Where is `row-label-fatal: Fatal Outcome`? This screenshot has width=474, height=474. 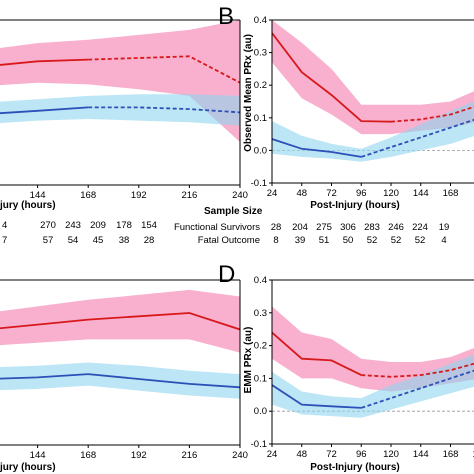 row-label-fatal: Fatal Outcome is located at coordinates (229, 240).